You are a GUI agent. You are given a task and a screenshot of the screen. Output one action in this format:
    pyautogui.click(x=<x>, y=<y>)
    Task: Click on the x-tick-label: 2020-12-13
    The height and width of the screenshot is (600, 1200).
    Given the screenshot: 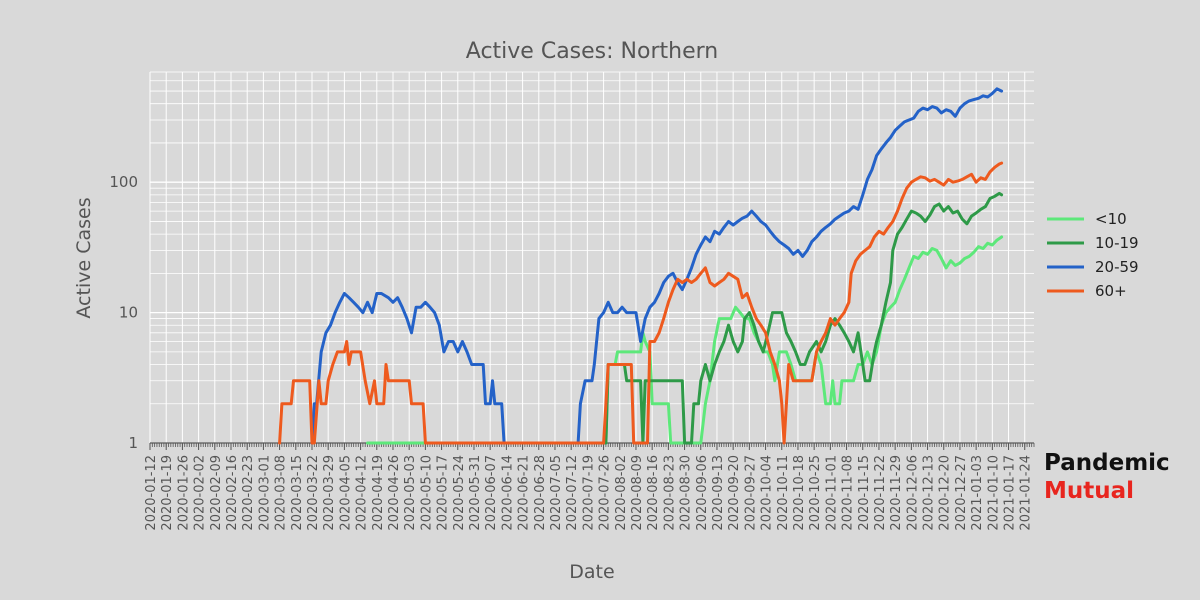 What is the action you would take?
    pyautogui.click(x=929, y=493)
    